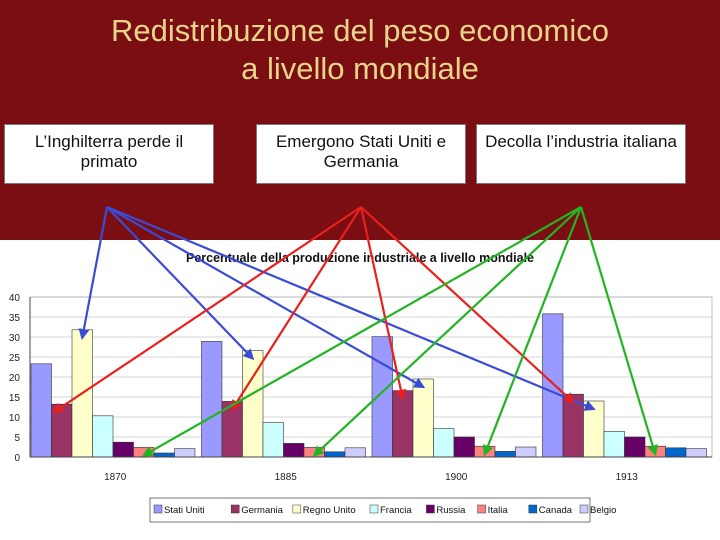 This screenshot has width=720, height=540. I want to click on callout-italy: Decolla l’industria italiana, so click(581, 154).